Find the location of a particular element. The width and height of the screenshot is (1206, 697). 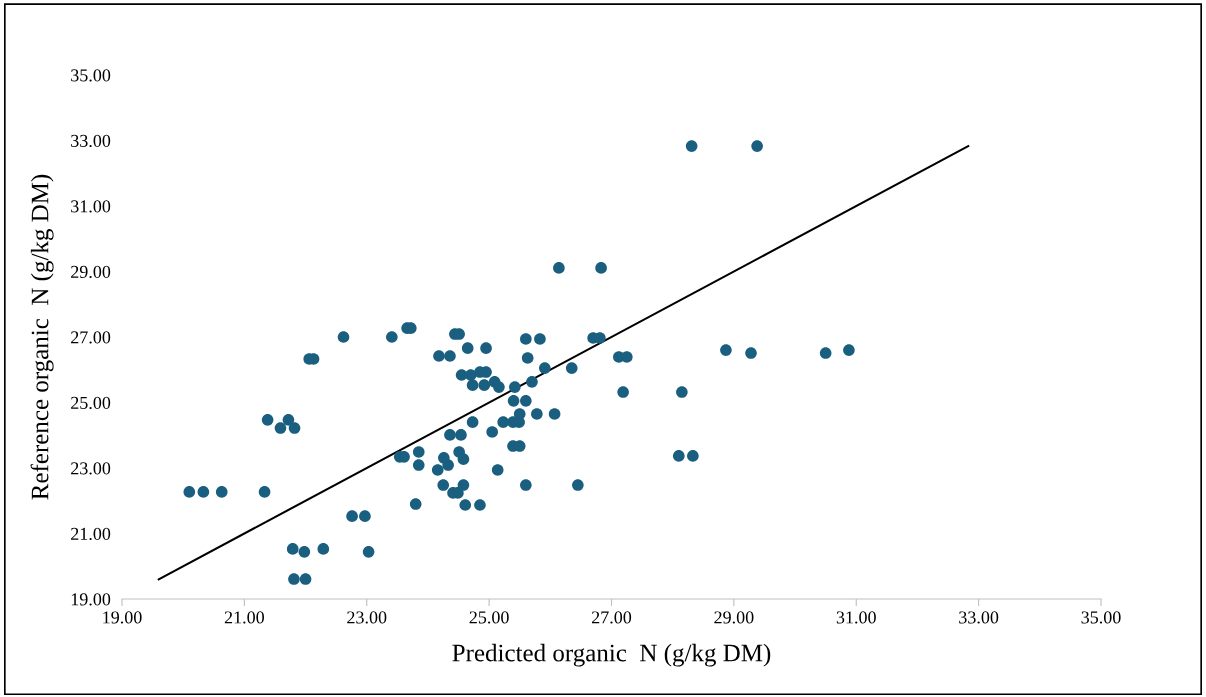

y-axis-title: Reference organic N (g/kg DM) is located at coordinates (42, 337).